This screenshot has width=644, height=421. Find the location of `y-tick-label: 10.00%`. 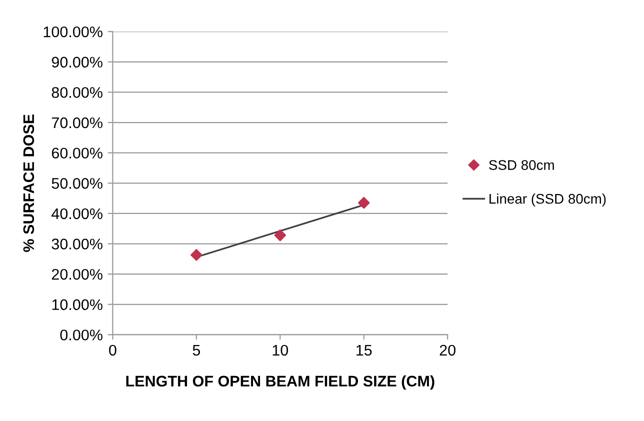

y-tick-label: 10.00% is located at coordinates (77, 304).